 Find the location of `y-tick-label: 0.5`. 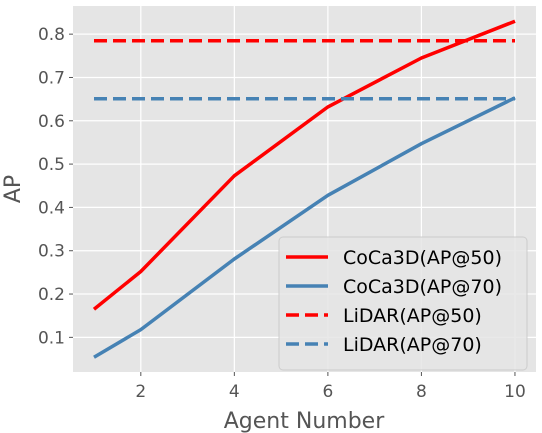

y-tick-label: 0.5 is located at coordinates (51, 165).